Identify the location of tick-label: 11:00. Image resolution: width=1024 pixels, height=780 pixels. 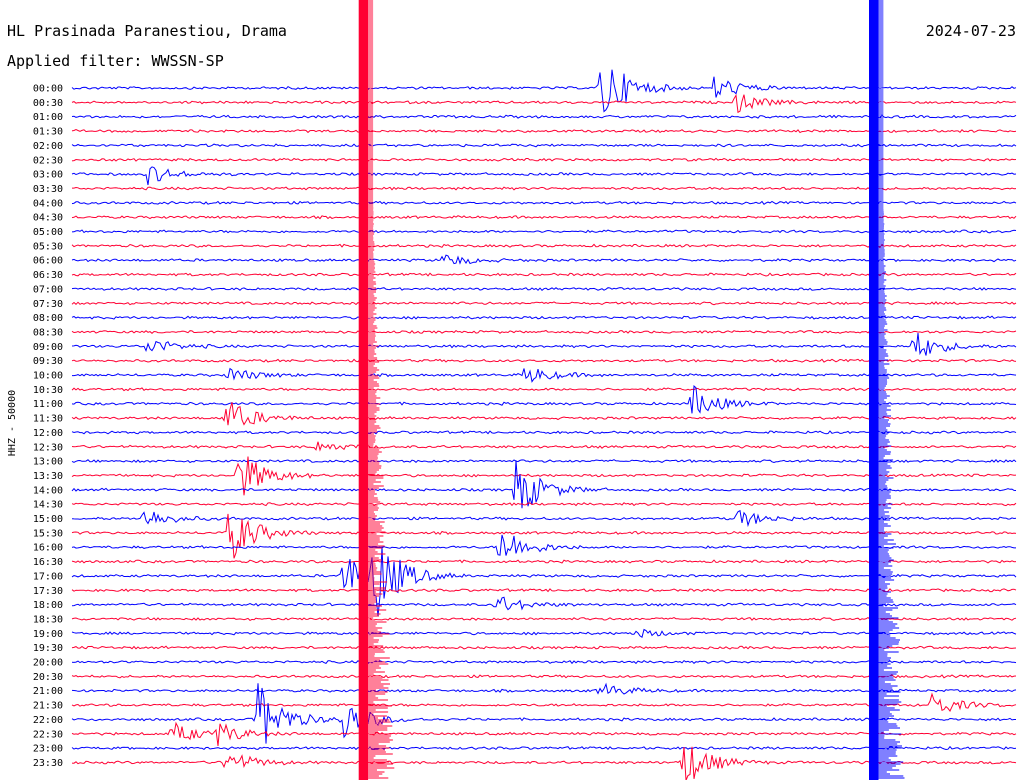
(48, 404).